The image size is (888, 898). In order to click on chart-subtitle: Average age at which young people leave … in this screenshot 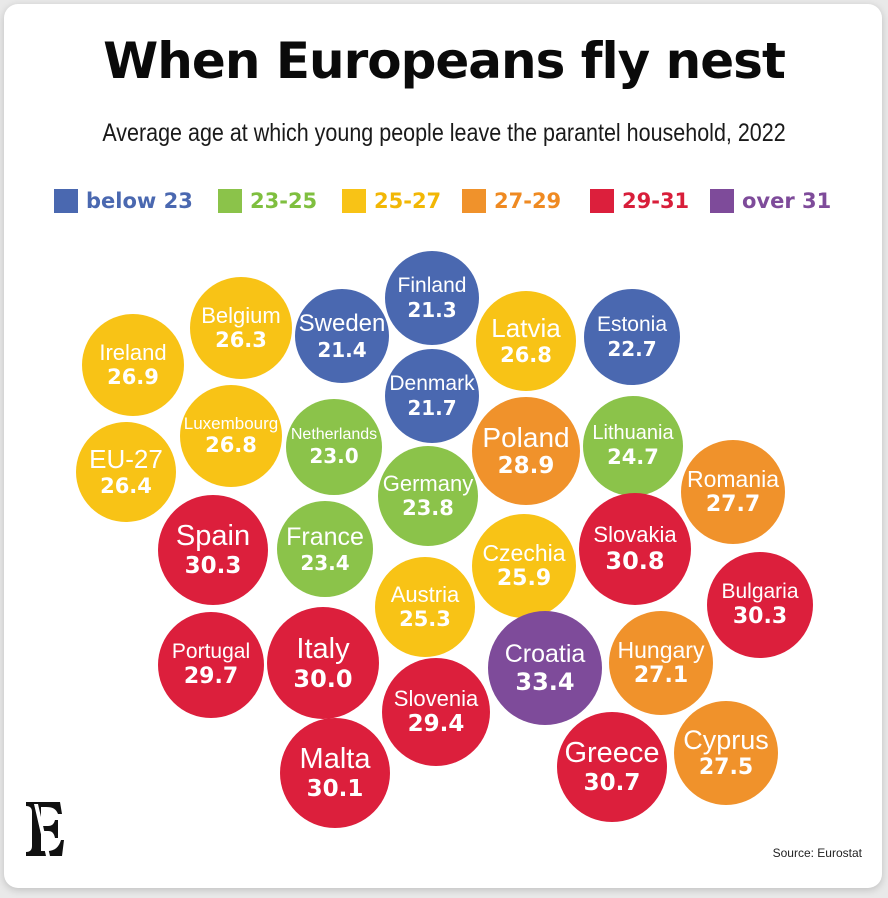, I will do `click(444, 133)`.